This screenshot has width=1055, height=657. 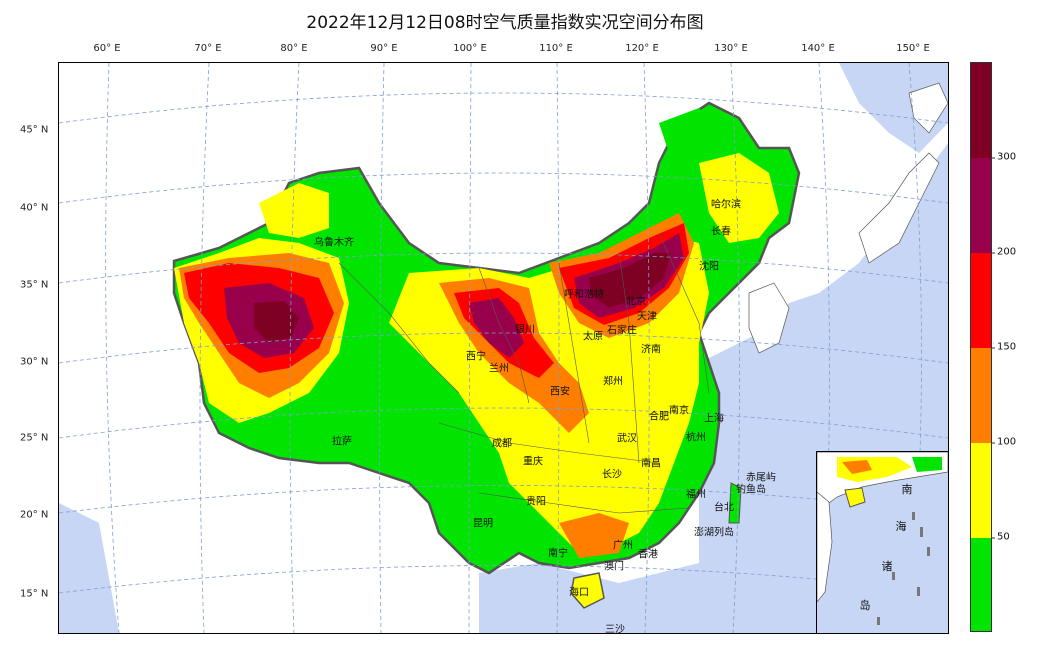 What do you see at coordinates (627, 439) in the screenshot?
I see `city-wuhan: 武汉` at bounding box center [627, 439].